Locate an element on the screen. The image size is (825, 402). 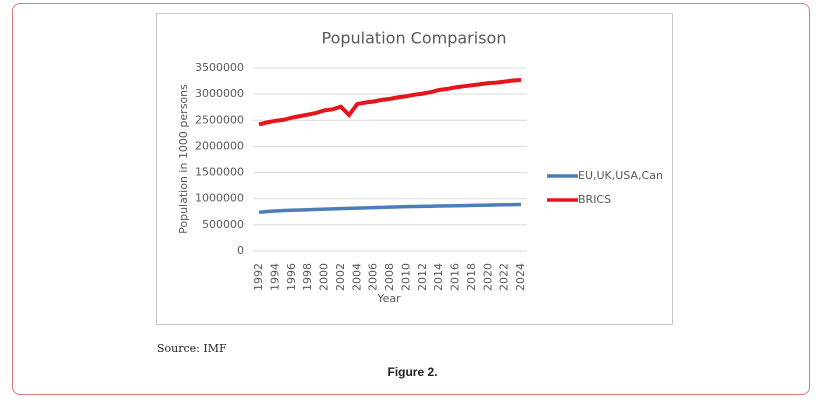
x-tick-label: 1996 is located at coordinates (291, 277).